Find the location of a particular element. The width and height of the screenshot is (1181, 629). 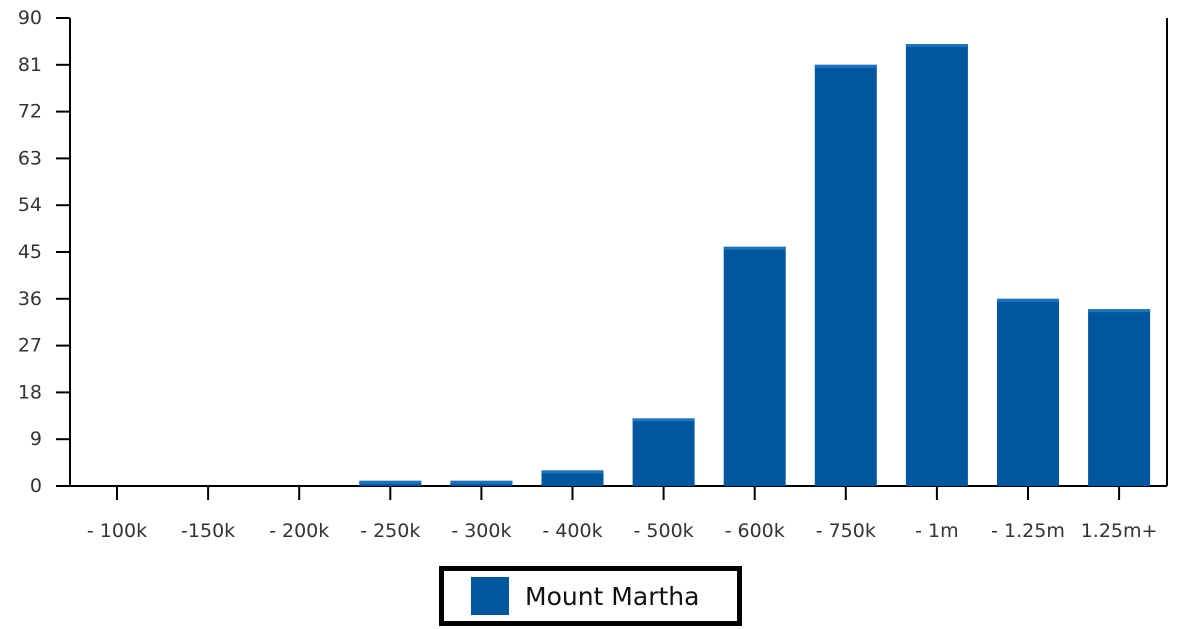

y-tick-label: 18 is located at coordinates (30, 392).